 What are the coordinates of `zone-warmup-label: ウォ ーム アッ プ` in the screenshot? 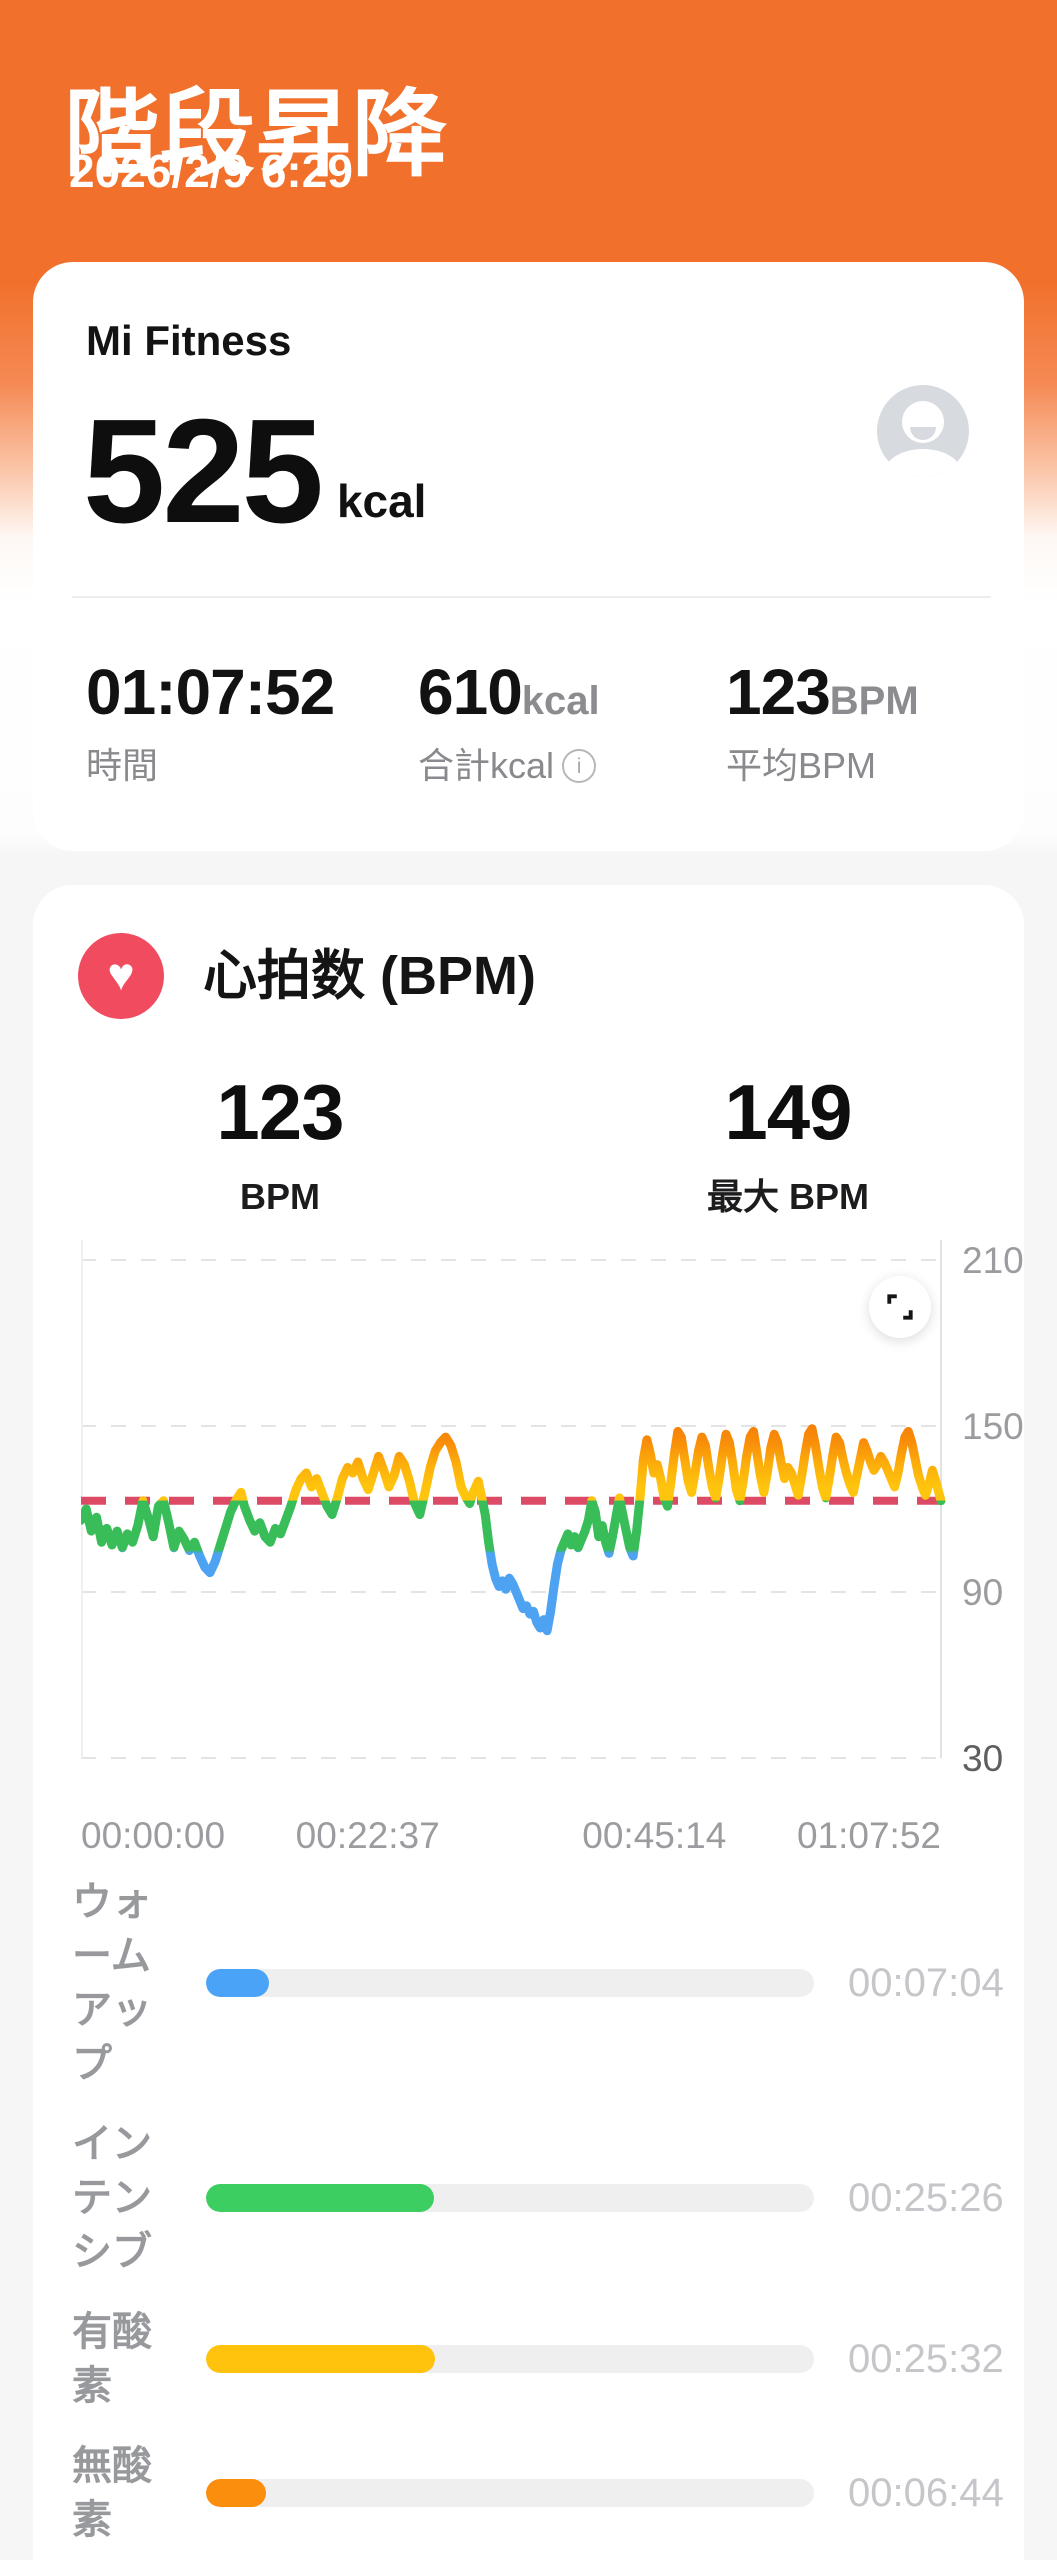 It's located at (112, 1983).